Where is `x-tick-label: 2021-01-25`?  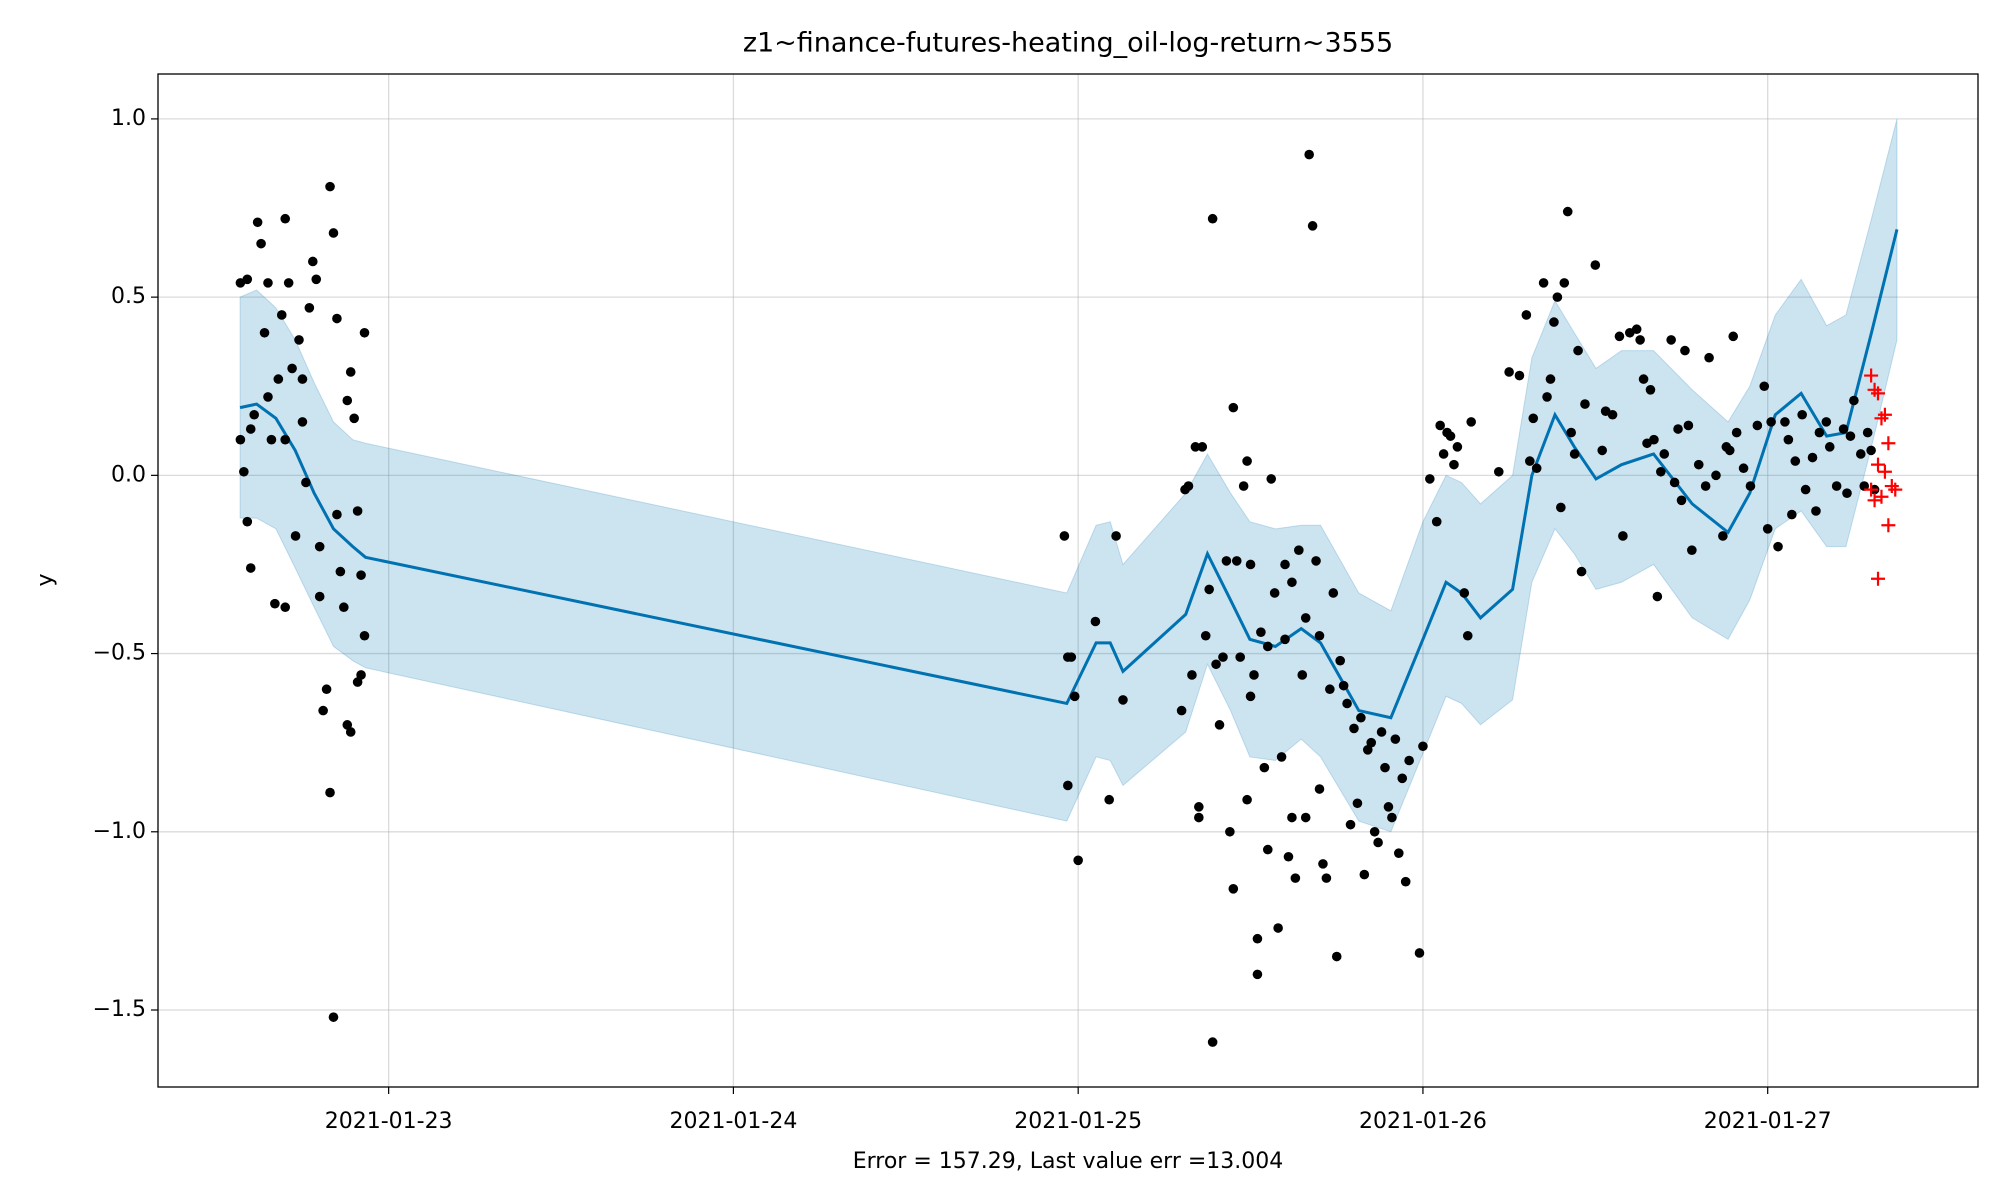
x-tick-label: 2021-01-25 is located at coordinates (1078, 1121).